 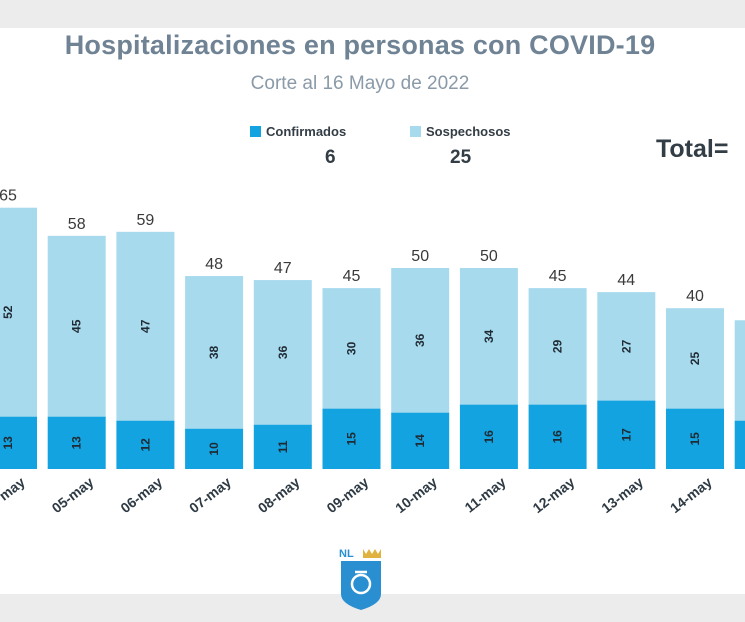 I want to click on bar-suspected-value-label: 29, so click(x=558, y=346).